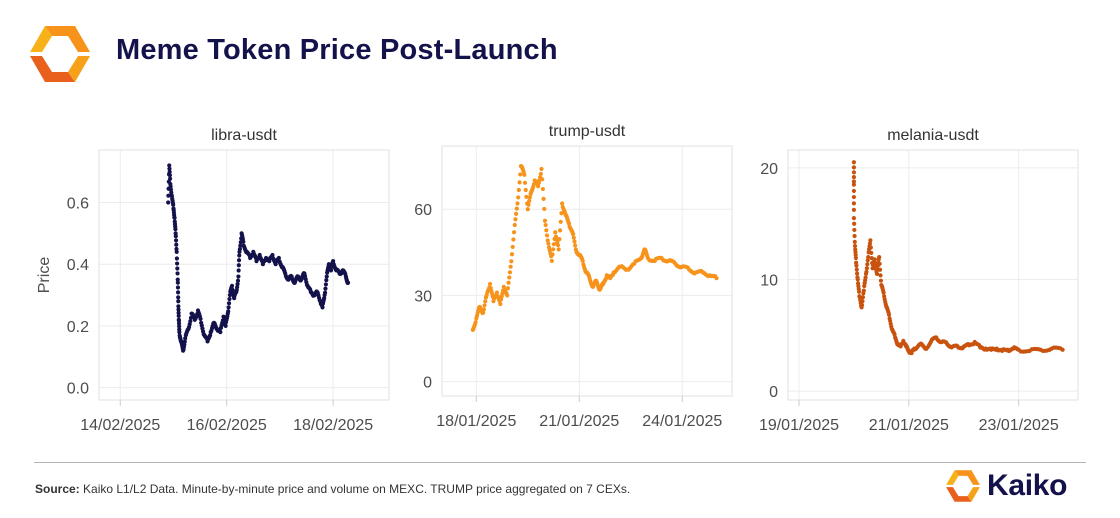 The image size is (1120, 518). Describe the element at coordinates (933, 275) in the screenshot. I see `melania-plot-frame` at that location.